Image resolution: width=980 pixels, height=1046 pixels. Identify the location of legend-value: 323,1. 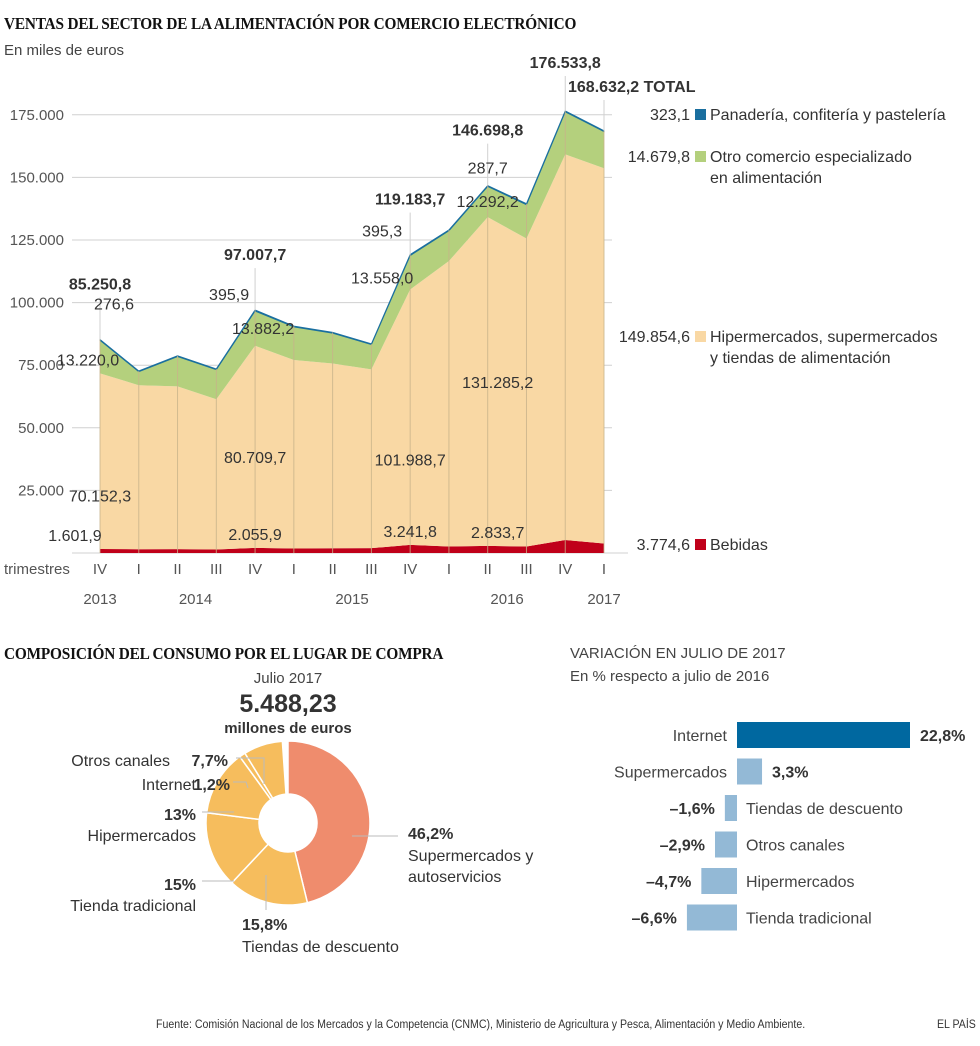
(670, 115).